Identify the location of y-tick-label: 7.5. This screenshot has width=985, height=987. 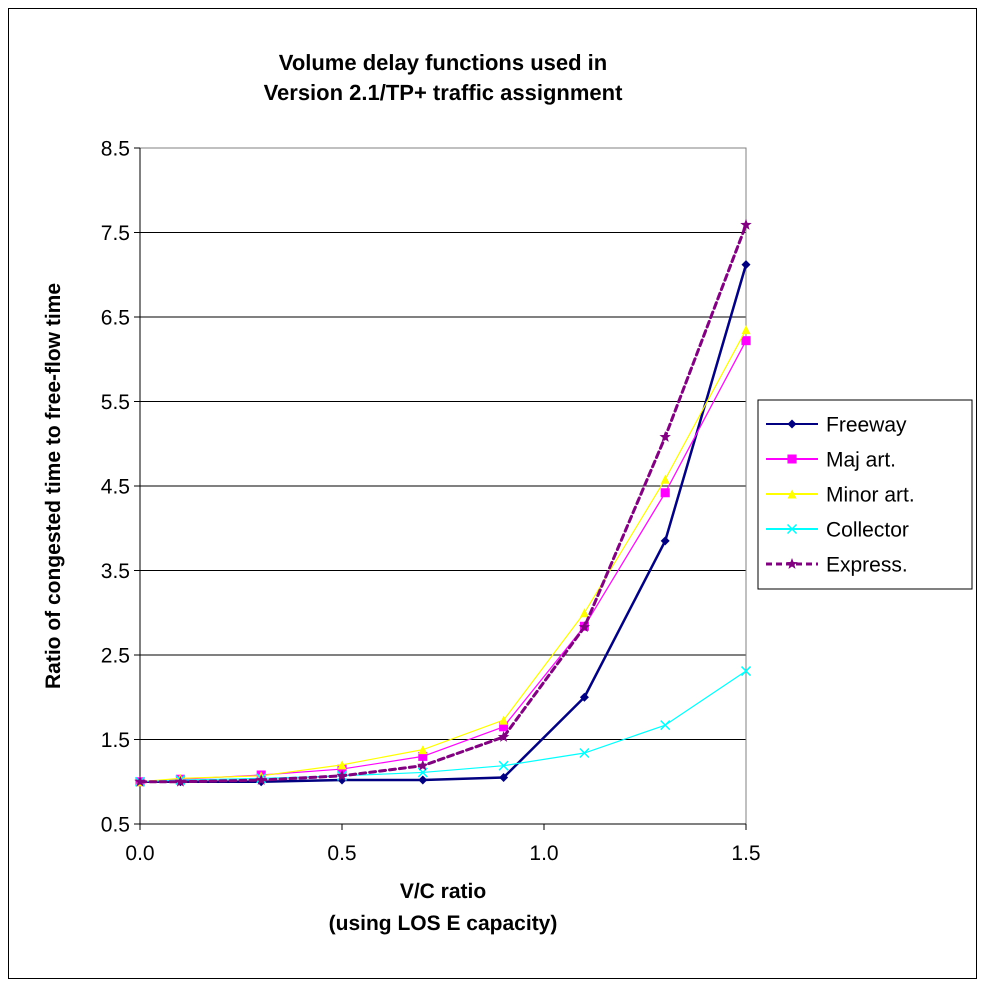
(115, 233).